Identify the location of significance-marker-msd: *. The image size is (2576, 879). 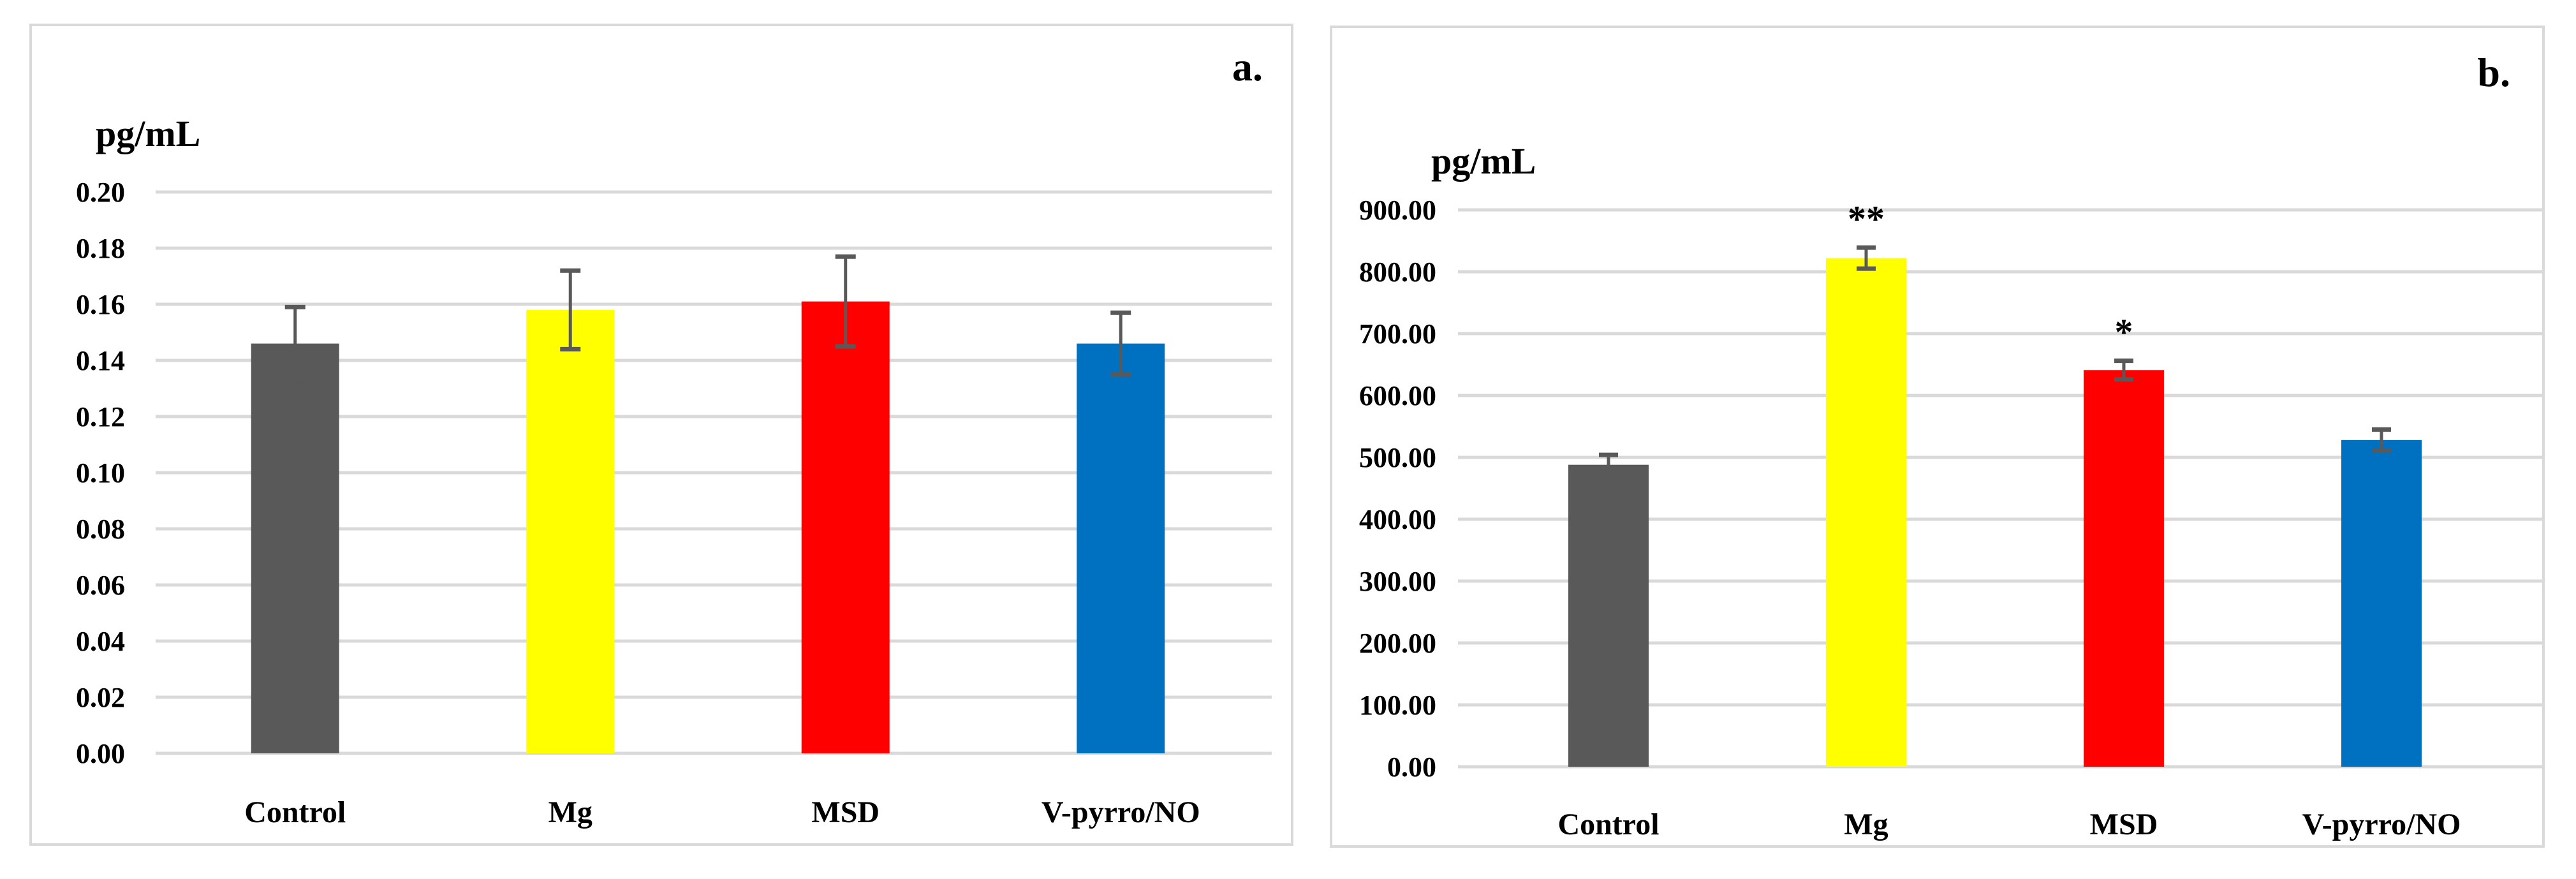
(2124, 332).